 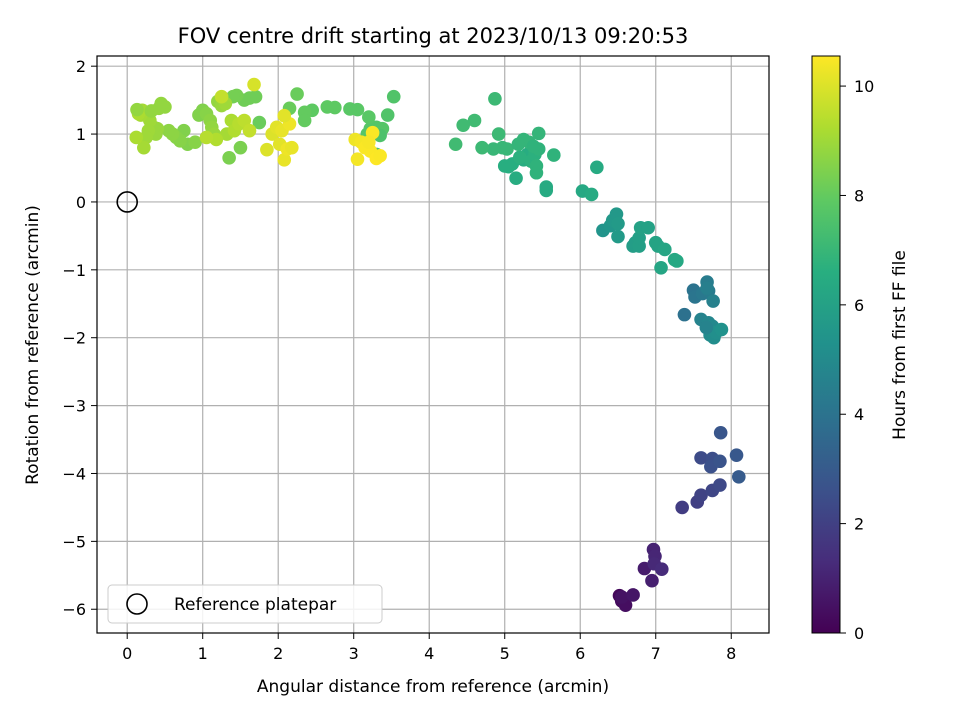 I want to click on x-tick-label: 5, so click(x=505, y=653).